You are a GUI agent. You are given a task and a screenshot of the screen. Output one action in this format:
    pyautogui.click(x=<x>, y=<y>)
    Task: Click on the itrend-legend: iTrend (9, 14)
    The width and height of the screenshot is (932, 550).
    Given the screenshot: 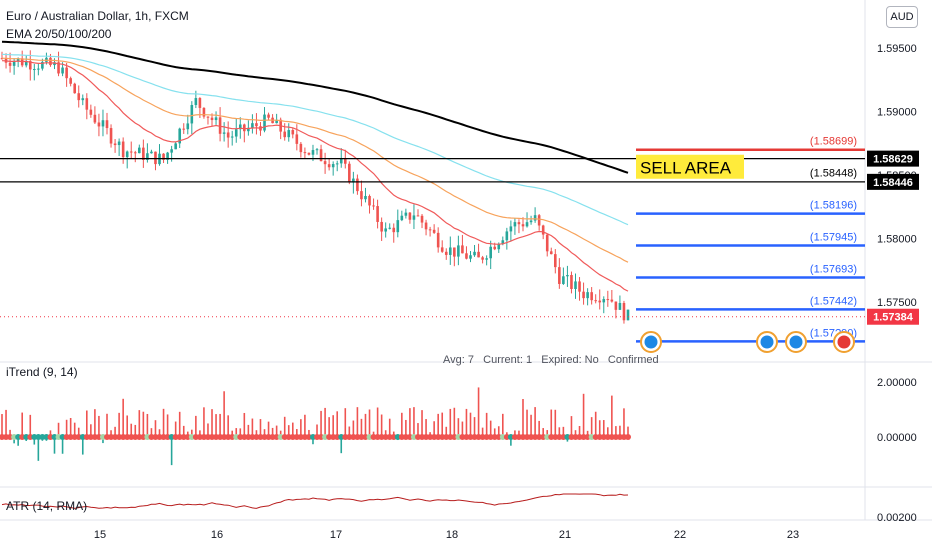 What is the action you would take?
    pyautogui.click(x=42, y=372)
    